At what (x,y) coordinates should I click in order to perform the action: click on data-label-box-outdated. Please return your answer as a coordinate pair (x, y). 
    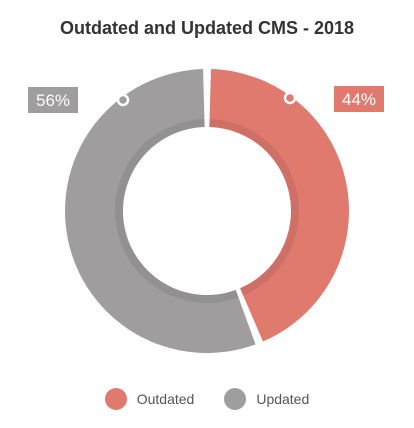
    Looking at the image, I should click on (359, 99).